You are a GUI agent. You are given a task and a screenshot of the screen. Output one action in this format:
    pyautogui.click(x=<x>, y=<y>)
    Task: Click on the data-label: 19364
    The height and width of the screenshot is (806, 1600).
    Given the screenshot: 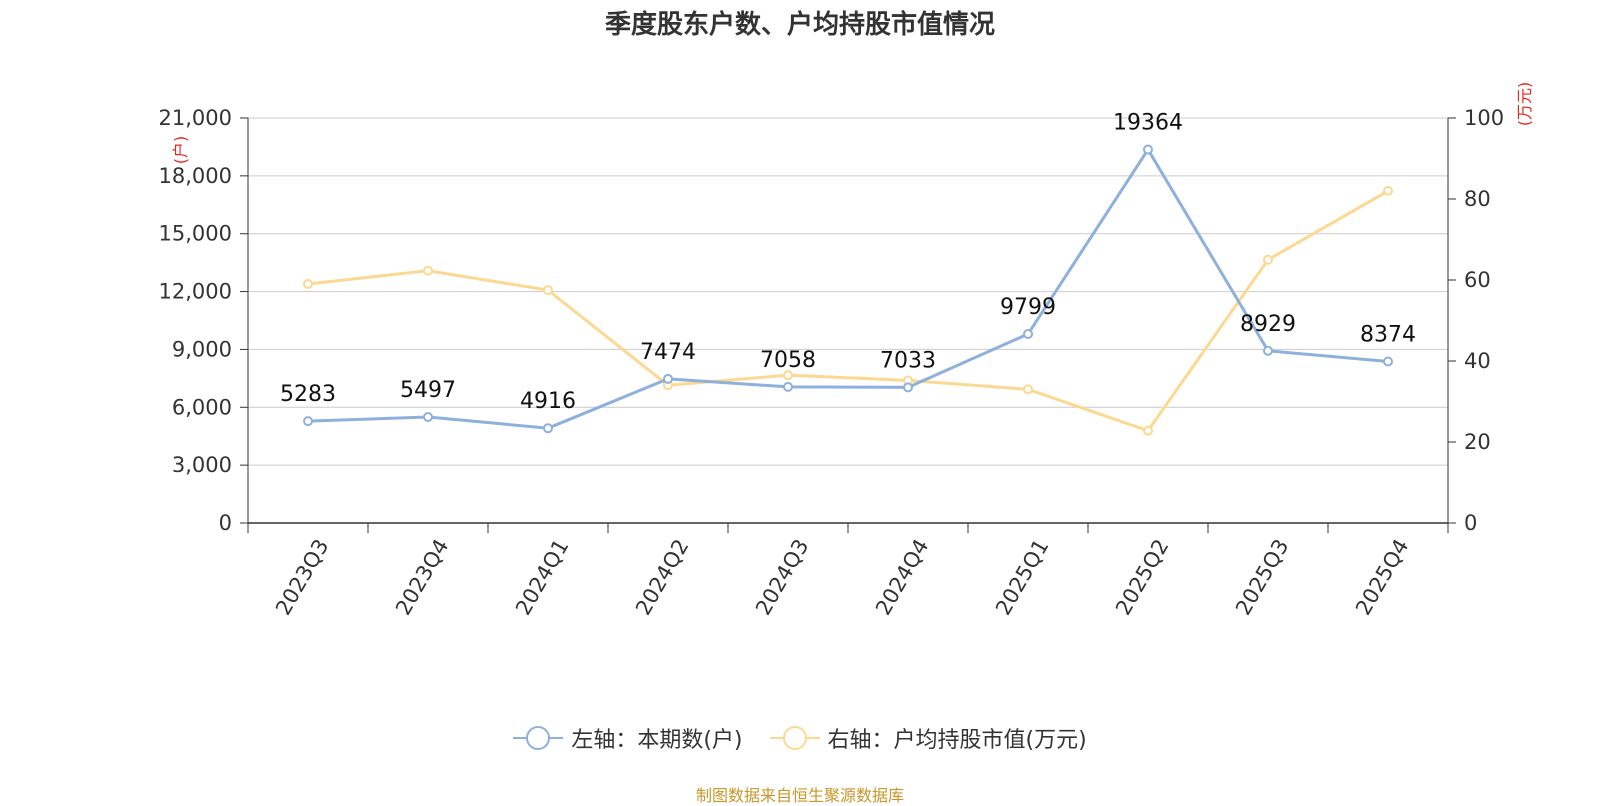 What is the action you would take?
    pyautogui.click(x=1148, y=123)
    